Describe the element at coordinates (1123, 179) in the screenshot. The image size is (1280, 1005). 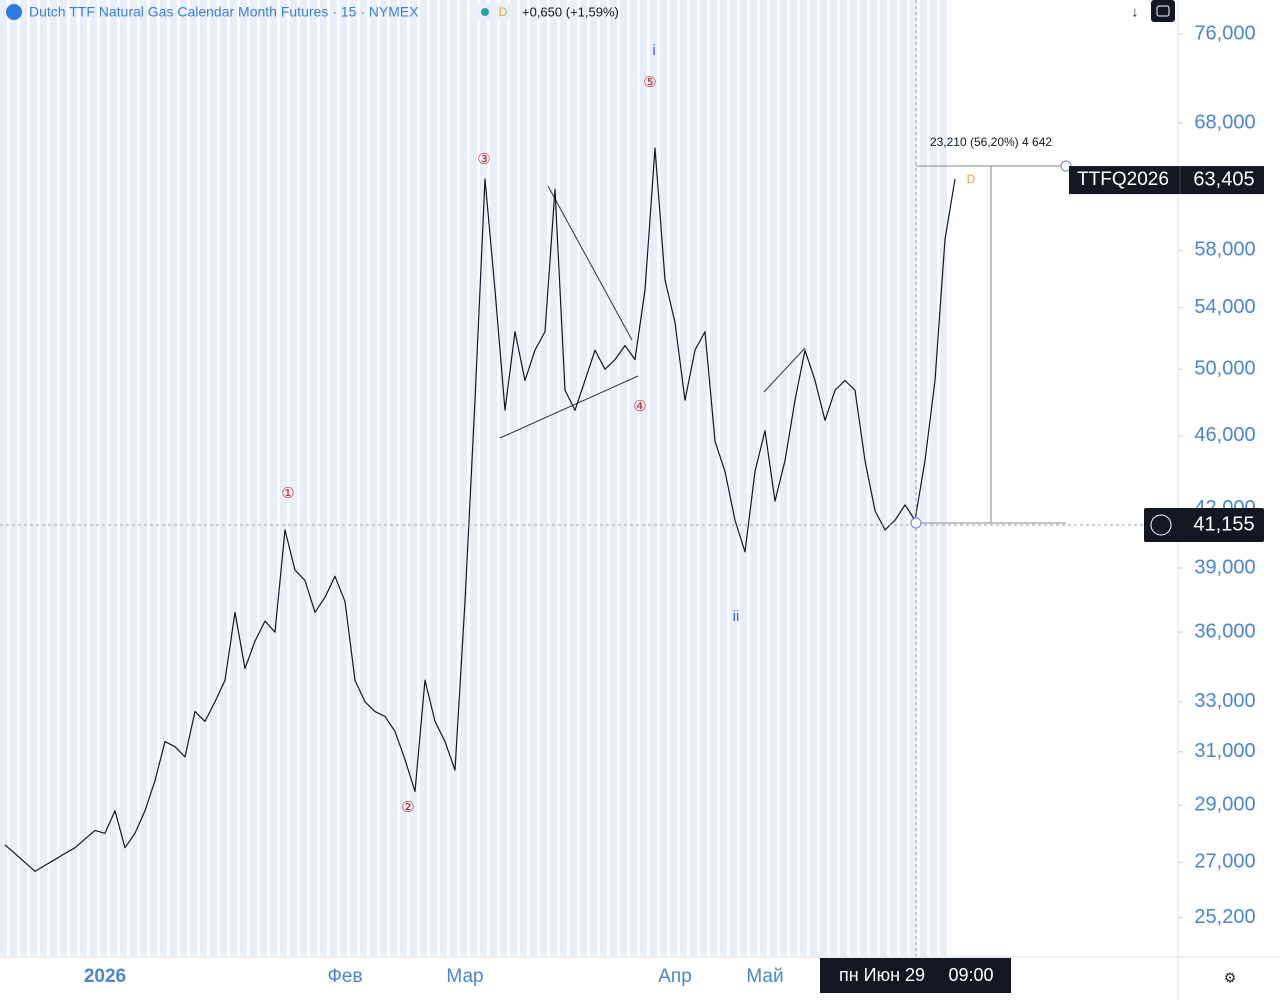
I see `last-price-symbol: TTFQ2026` at that location.